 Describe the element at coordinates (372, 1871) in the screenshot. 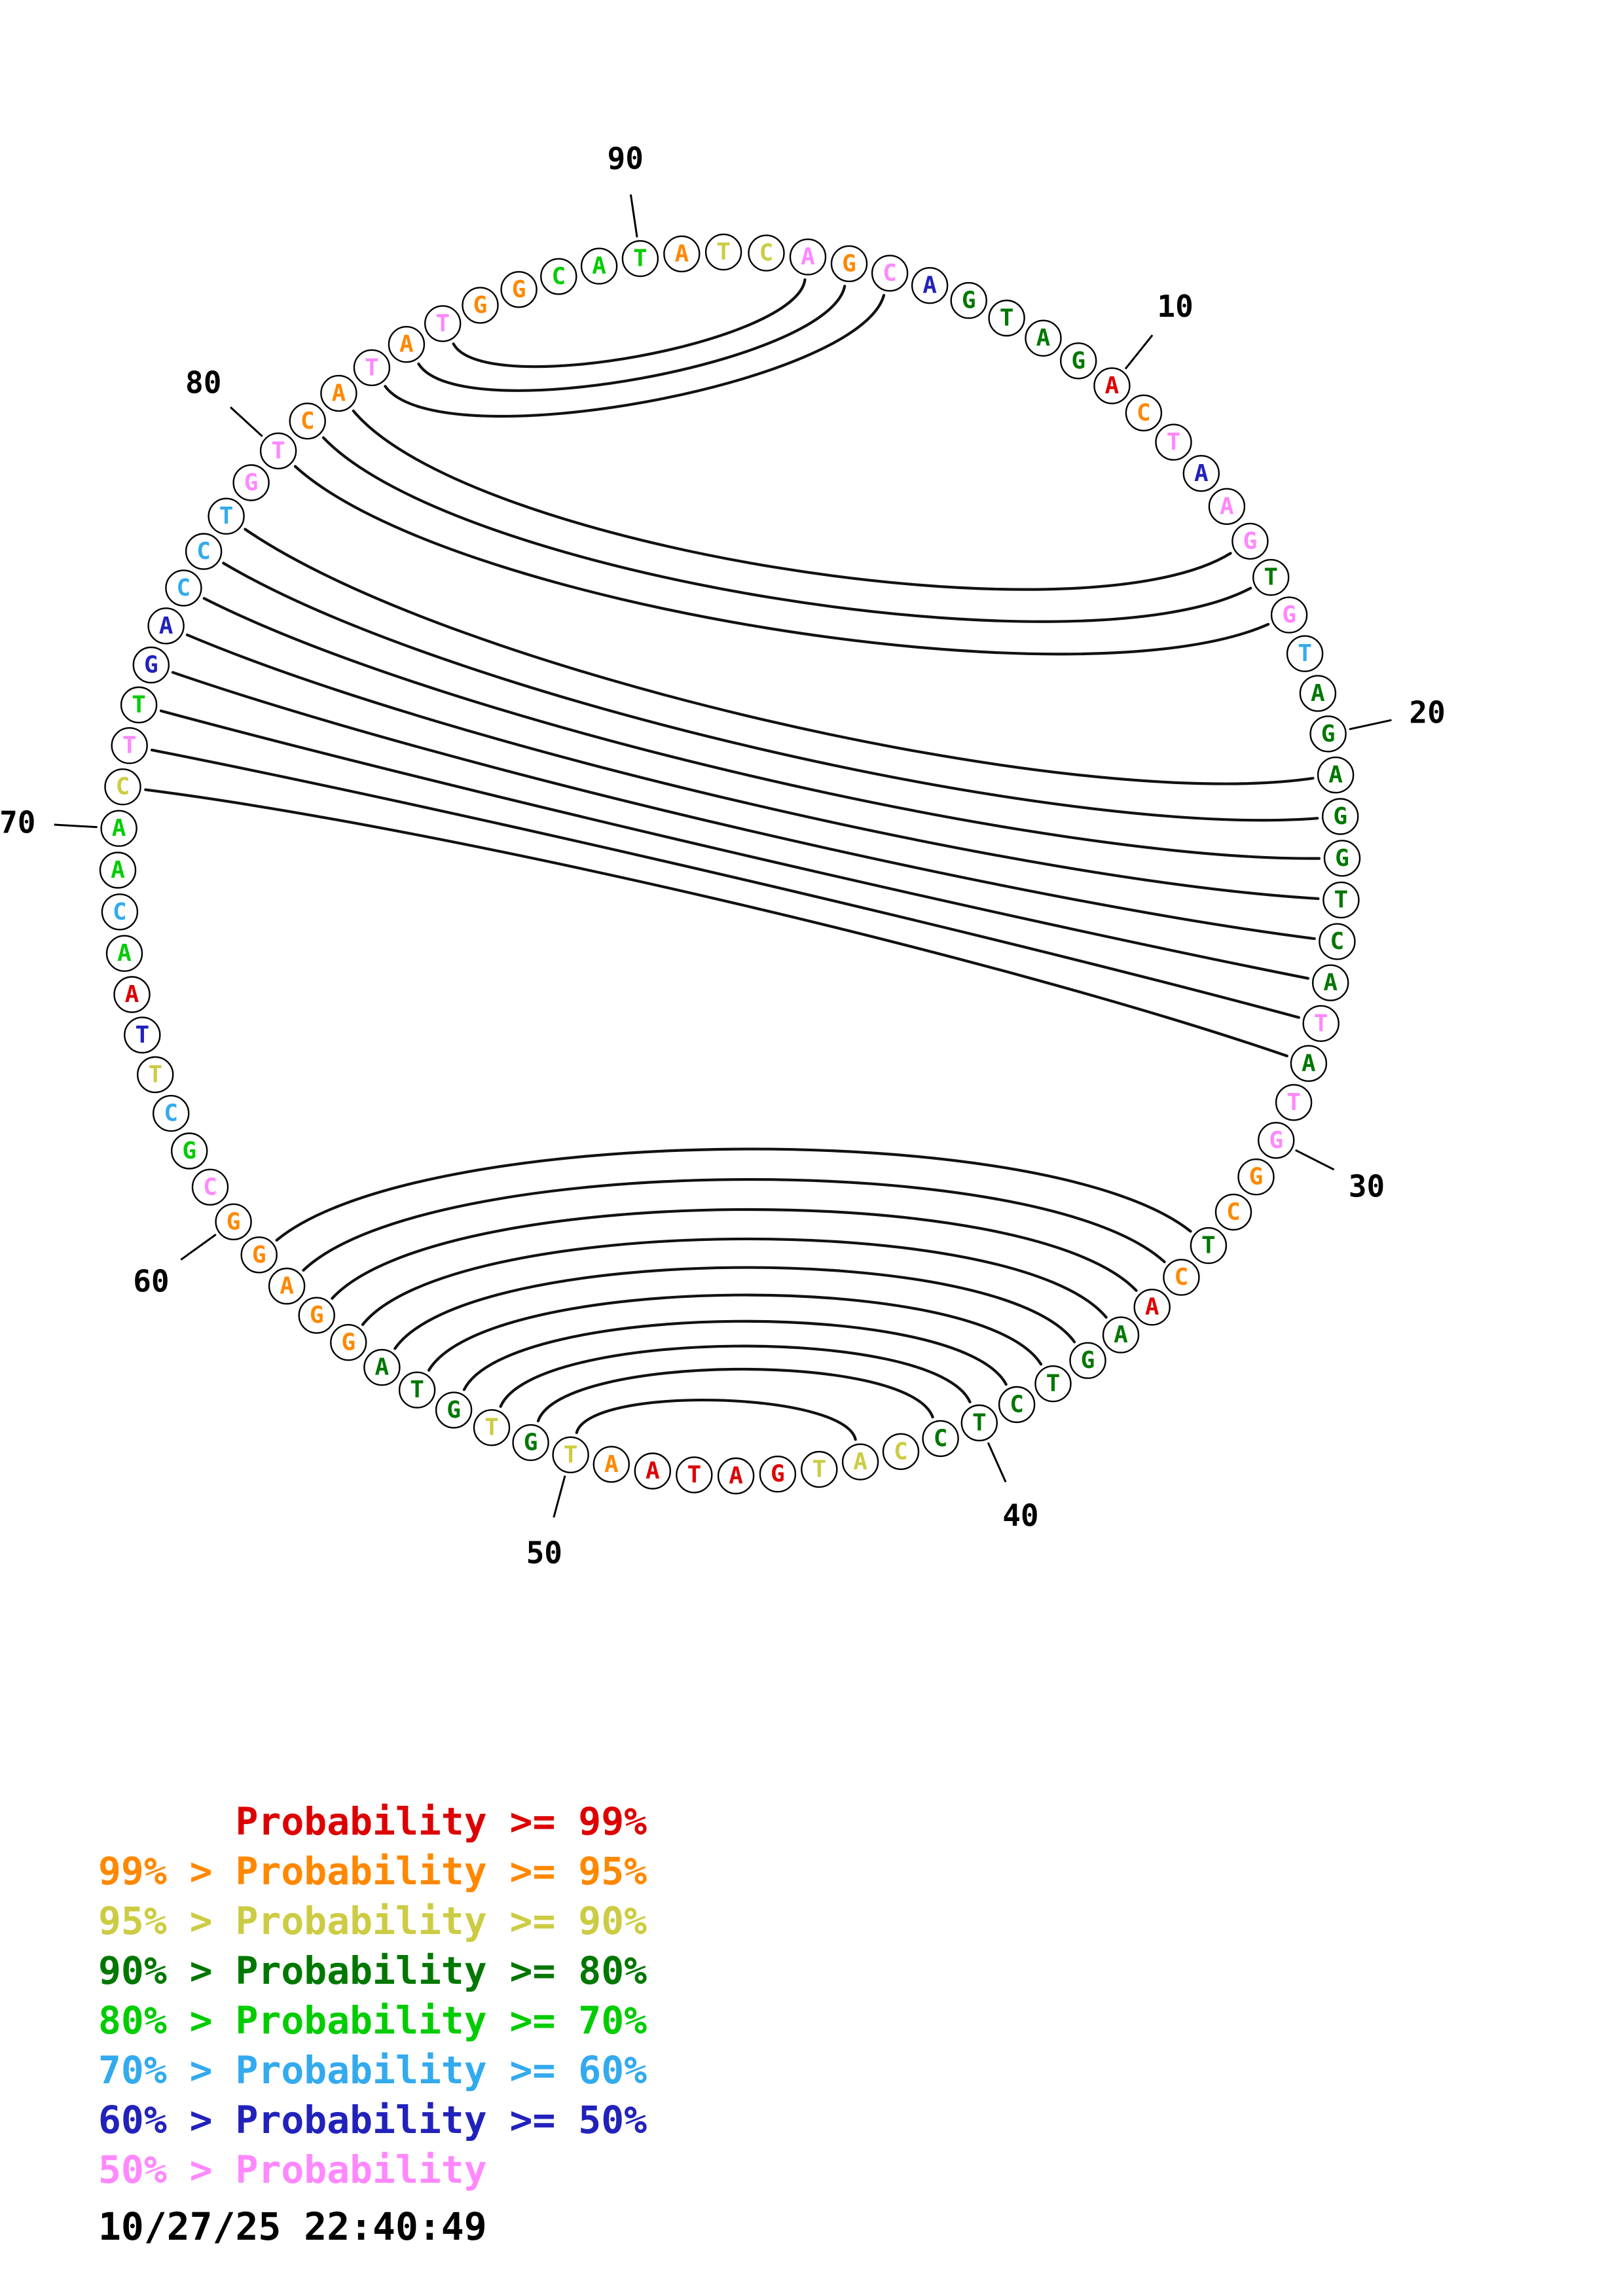

I see `legend-line-2: 99% > Probability >= 95%` at that location.